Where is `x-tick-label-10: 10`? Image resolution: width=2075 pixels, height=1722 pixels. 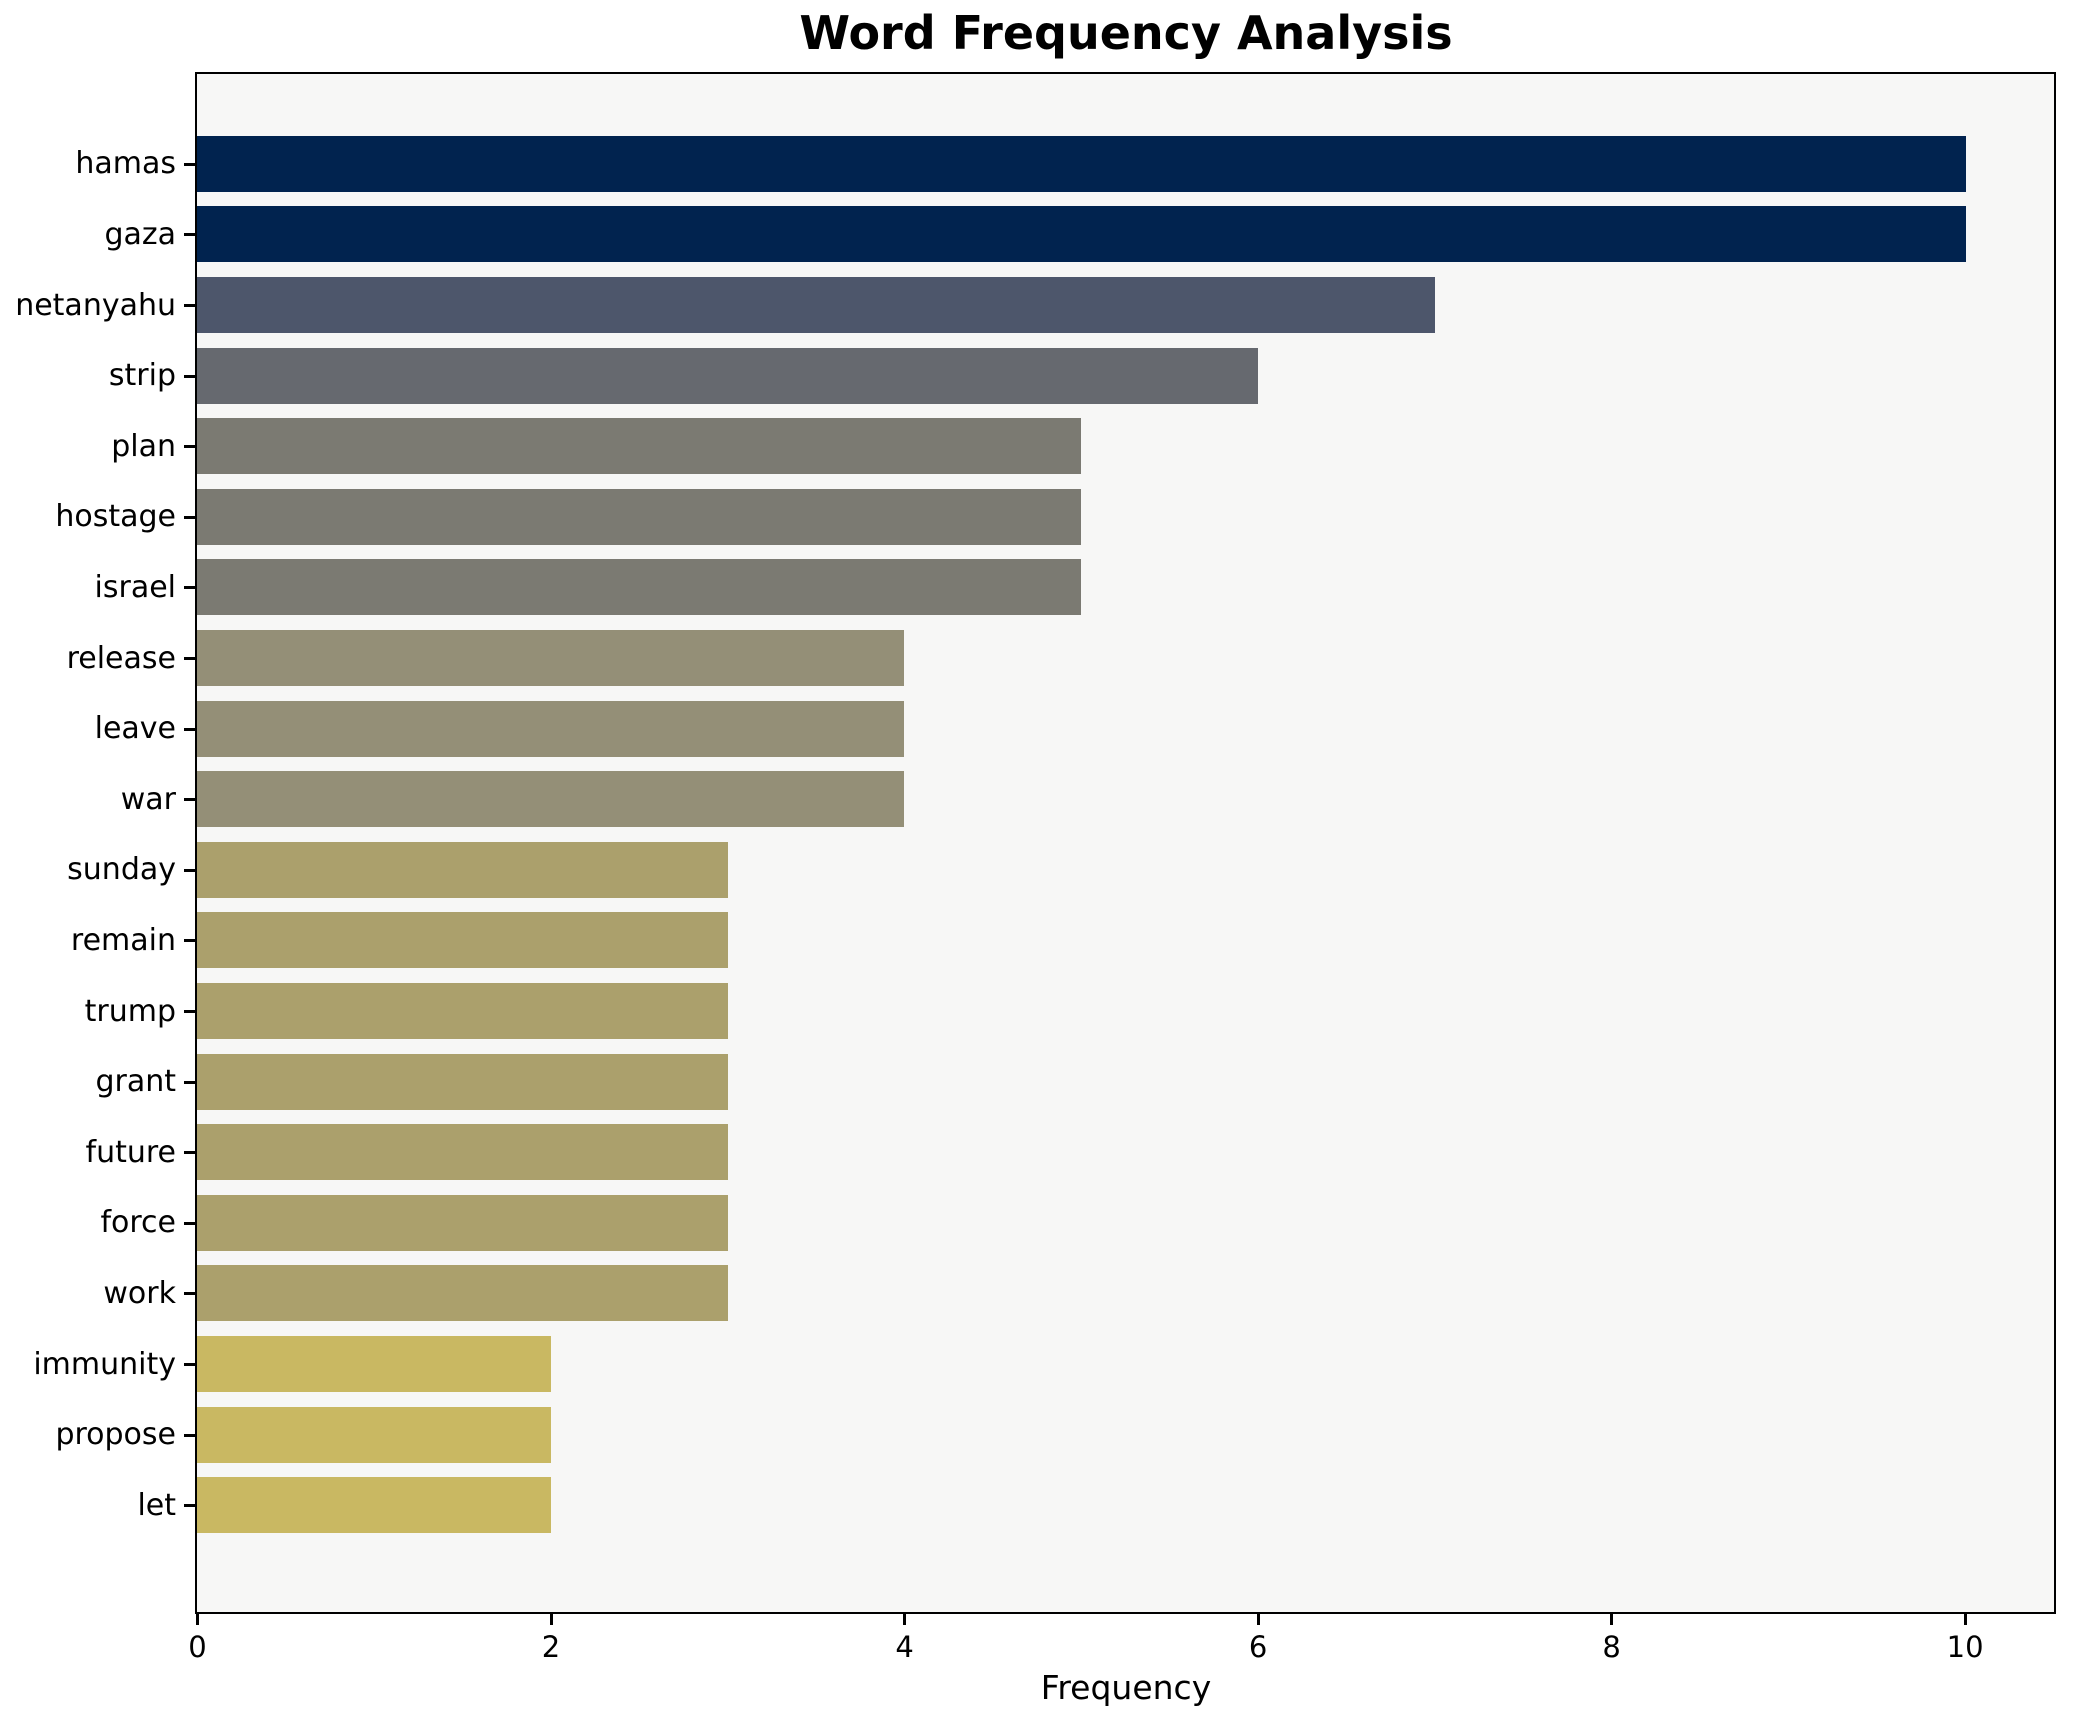
x-tick-label-10: 10 is located at coordinates (1965, 1647).